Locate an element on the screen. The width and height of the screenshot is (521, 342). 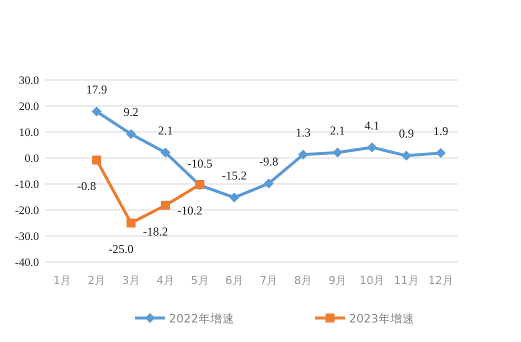
x-tick-label: 5月 is located at coordinates (199, 280).